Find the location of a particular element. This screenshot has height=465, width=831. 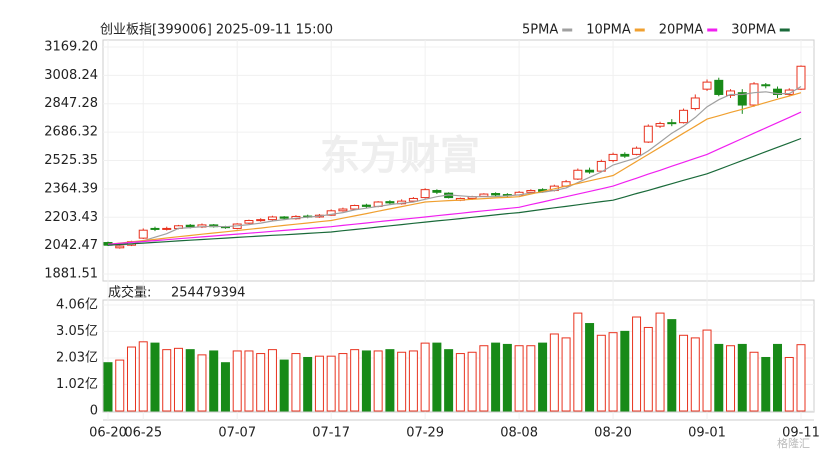

x-tick-label: 09-01 is located at coordinates (707, 433).